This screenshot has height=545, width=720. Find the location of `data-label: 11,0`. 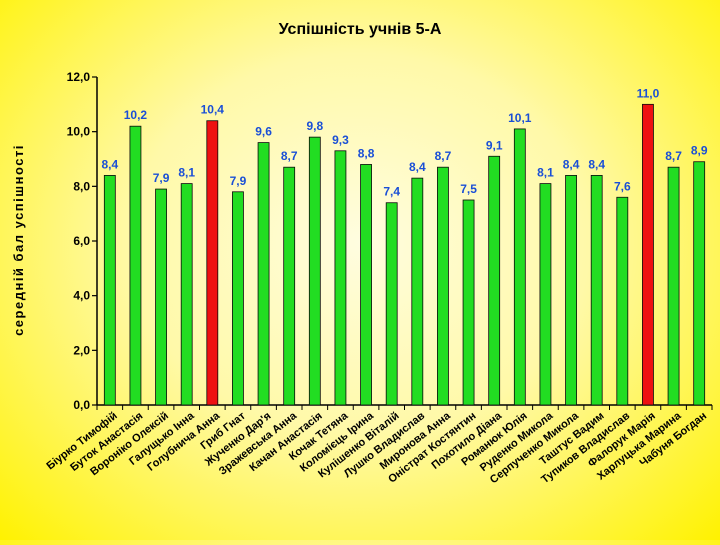

data-label: 11,0 is located at coordinates (648, 93).